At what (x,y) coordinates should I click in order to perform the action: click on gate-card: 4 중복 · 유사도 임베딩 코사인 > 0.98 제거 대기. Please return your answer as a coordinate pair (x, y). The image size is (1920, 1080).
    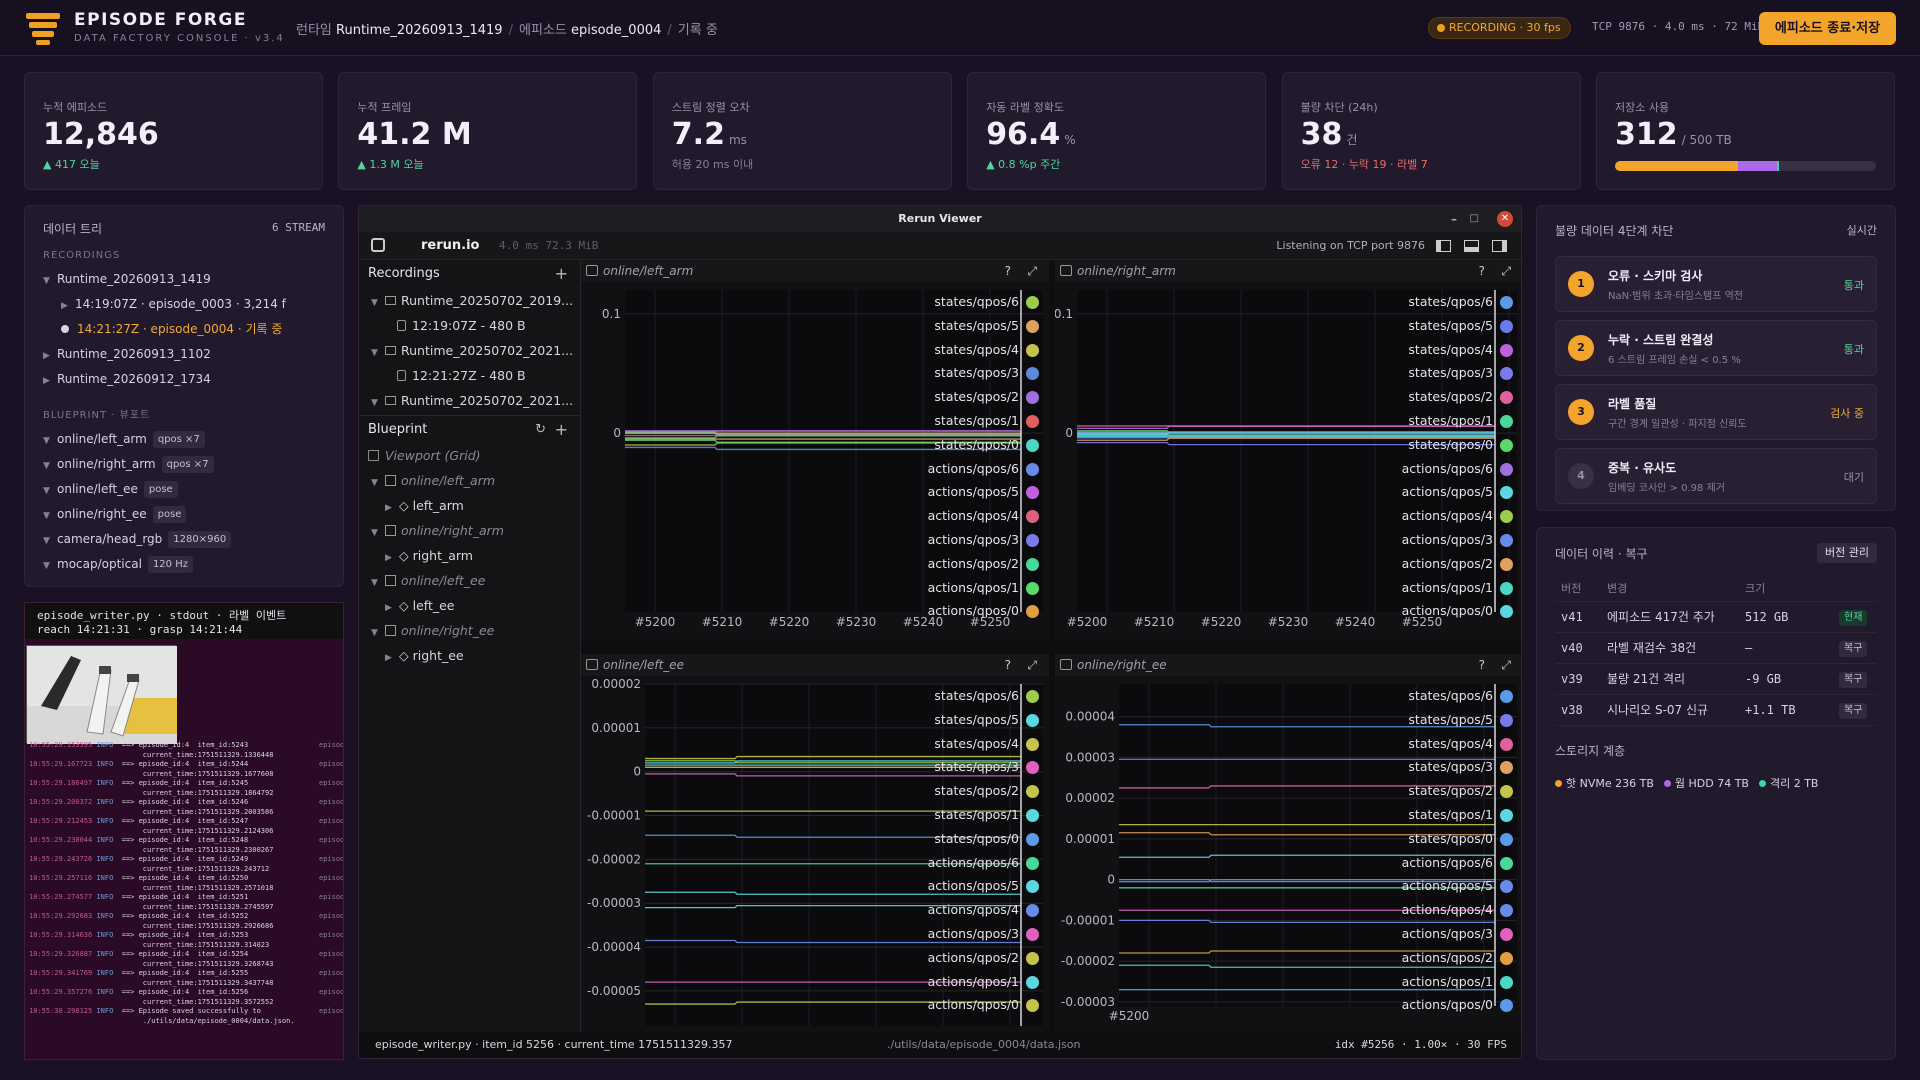
    Looking at the image, I should click on (1716, 476).